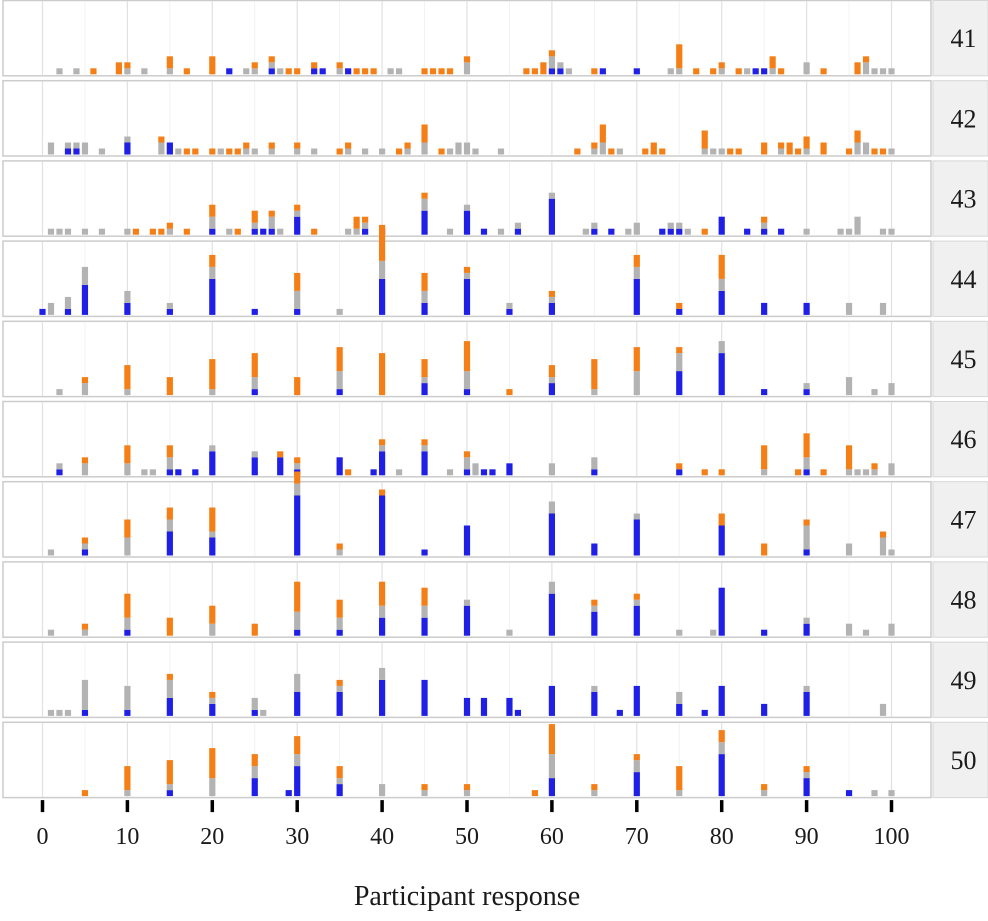  What do you see at coordinates (964, 359) in the screenshot?
I see `facet-label: 45` at bounding box center [964, 359].